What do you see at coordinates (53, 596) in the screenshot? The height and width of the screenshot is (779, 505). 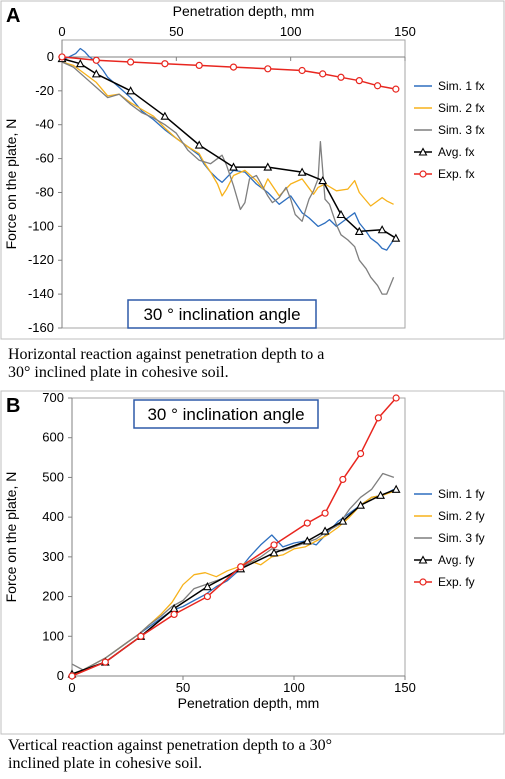 I see `y-tick-label: 200` at bounding box center [53, 596].